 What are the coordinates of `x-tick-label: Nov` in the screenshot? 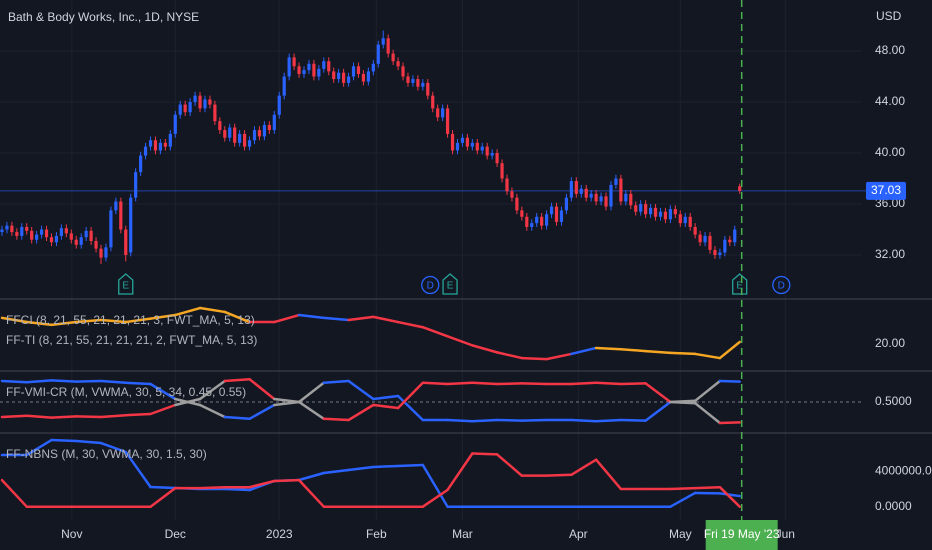 It's located at (71, 534).